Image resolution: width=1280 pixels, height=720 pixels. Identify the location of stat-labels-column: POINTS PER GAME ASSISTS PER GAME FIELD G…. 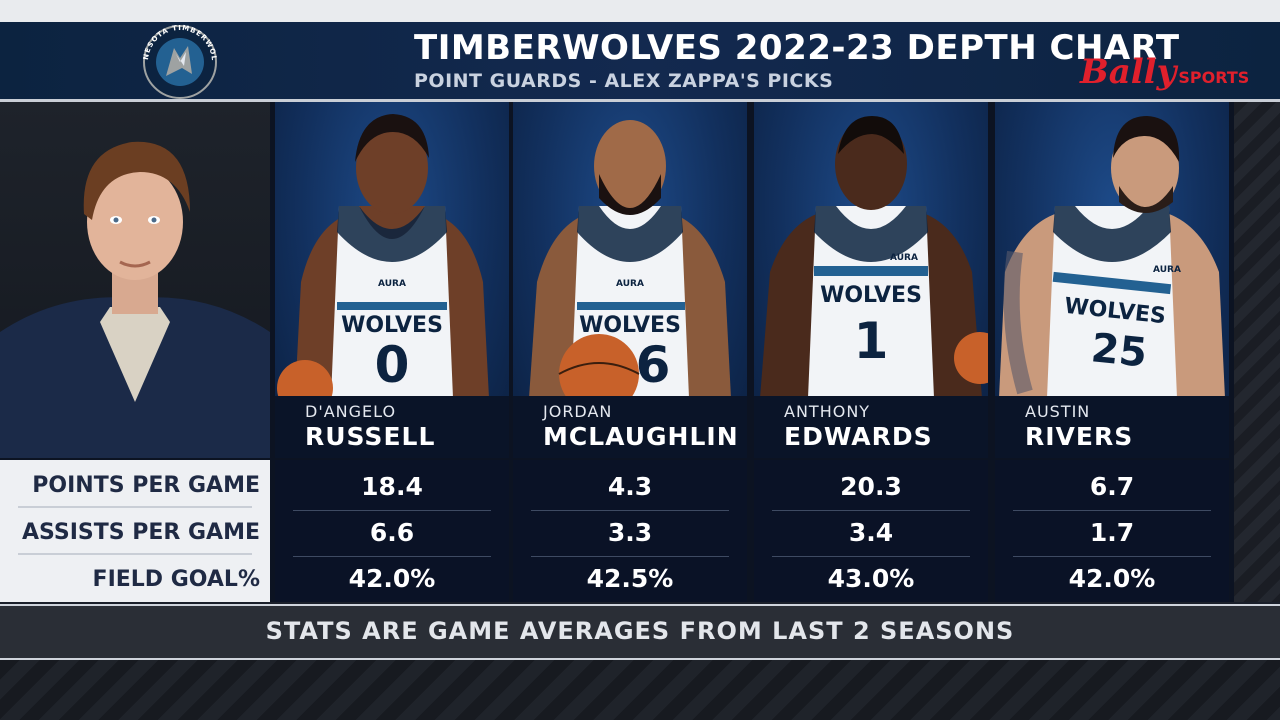
(135, 531).